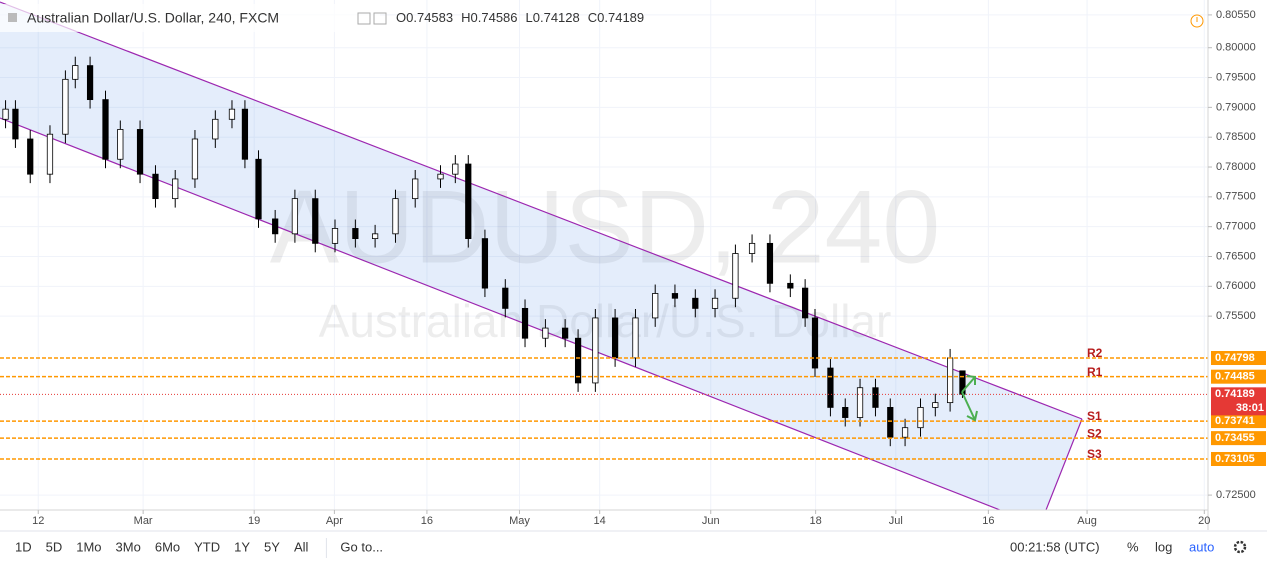 The height and width of the screenshot is (565, 1267). Describe the element at coordinates (605, 321) in the screenshot. I see `watermark-sub: Australian Dollar/U.S. Dollar` at that location.